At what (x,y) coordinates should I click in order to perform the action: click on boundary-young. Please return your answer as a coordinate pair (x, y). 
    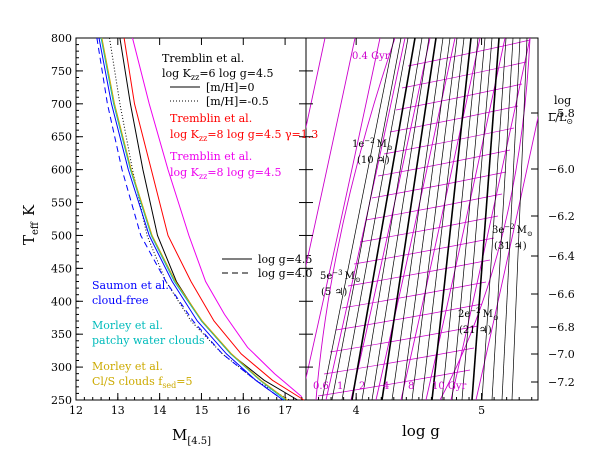
    Looking at the image, I should click on (355, 219).